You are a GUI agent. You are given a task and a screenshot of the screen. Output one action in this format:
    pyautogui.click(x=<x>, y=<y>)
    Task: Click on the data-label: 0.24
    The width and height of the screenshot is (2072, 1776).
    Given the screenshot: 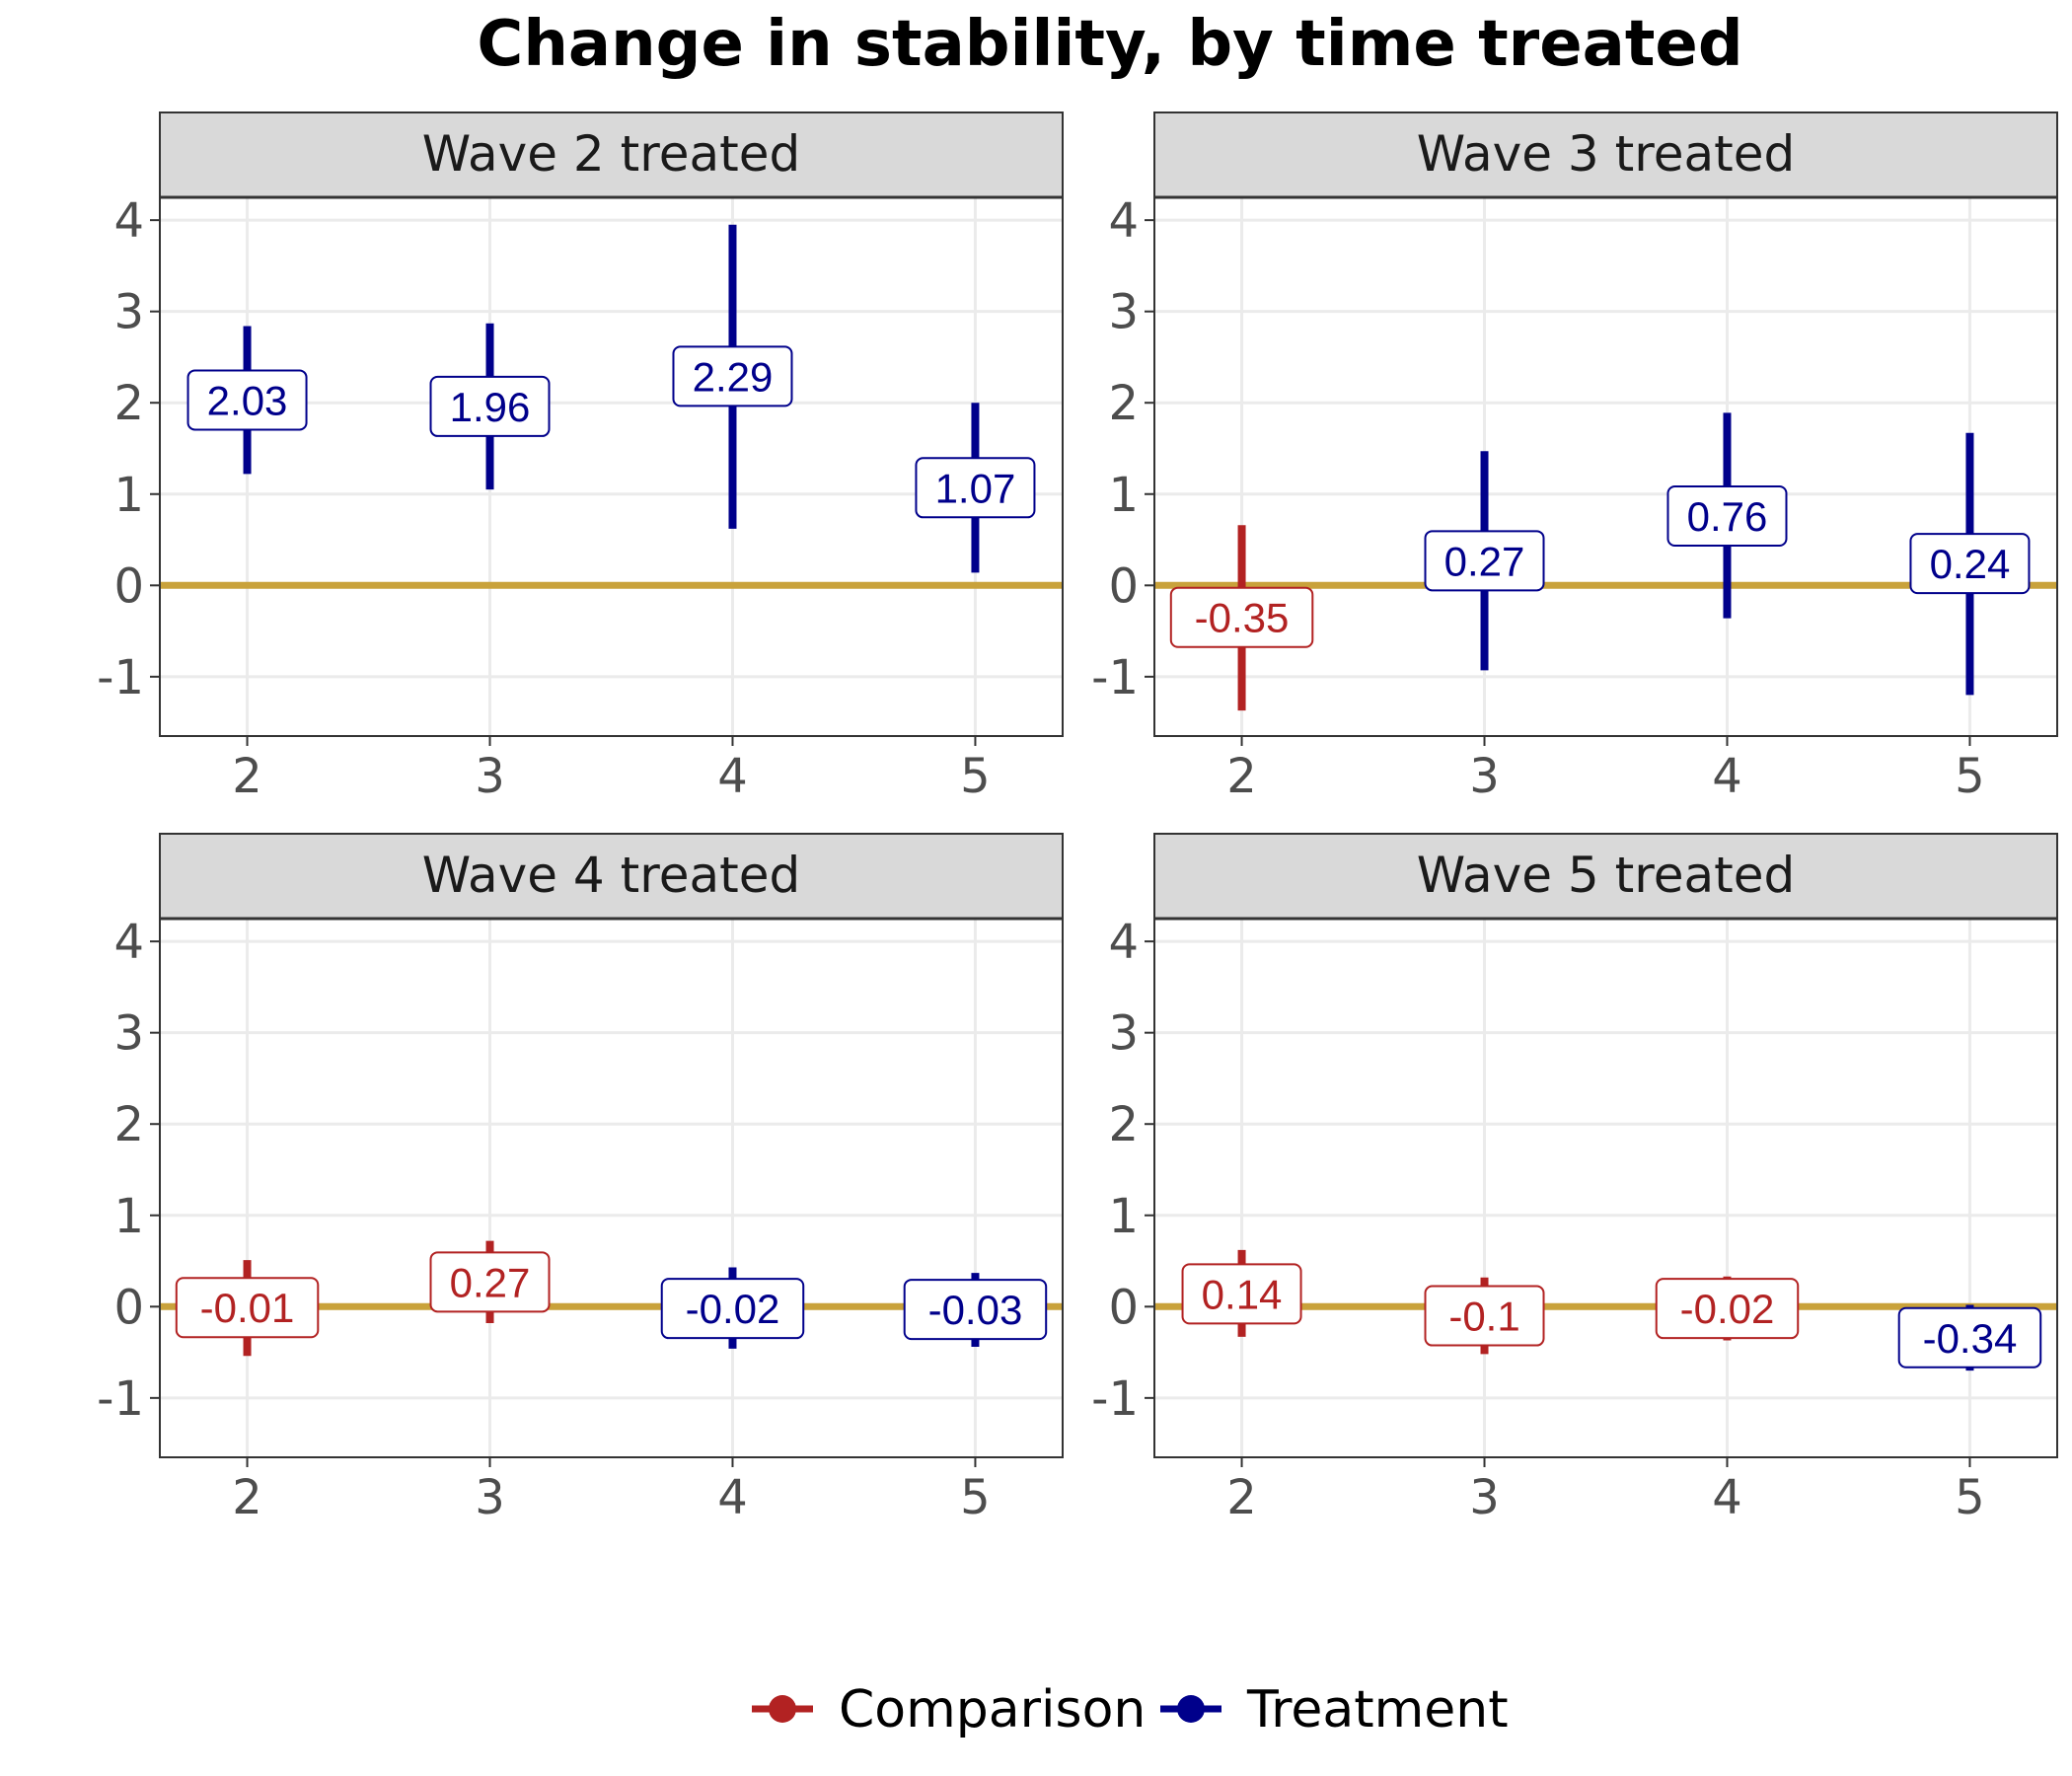 What is the action you would take?
    pyautogui.click(x=1971, y=564)
    